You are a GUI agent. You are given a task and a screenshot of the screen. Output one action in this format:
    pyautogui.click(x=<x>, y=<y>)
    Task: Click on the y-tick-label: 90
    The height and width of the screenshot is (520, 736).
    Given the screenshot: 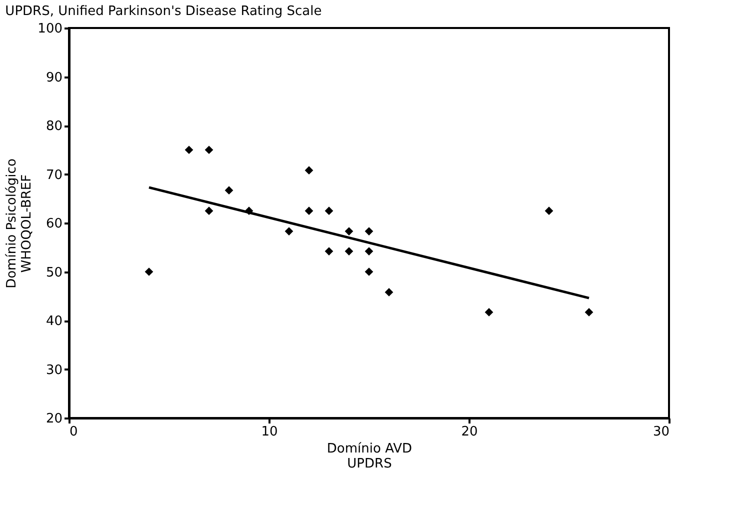 What is the action you would take?
    pyautogui.click(x=54, y=78)
    